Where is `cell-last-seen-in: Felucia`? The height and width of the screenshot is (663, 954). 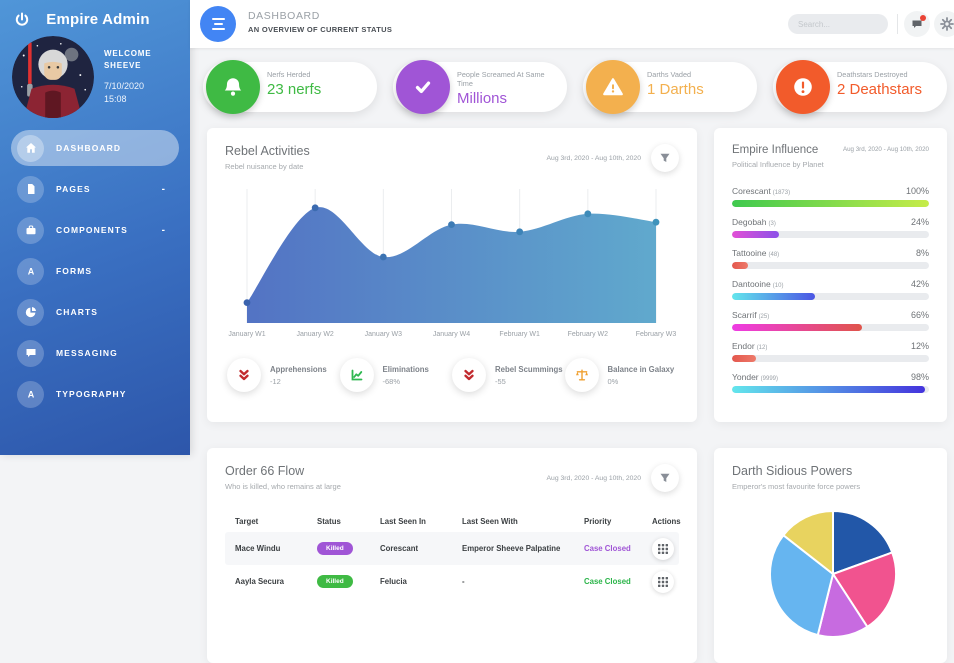 cell-last-seen-in: Felucia is located at coordinates (393, 581).